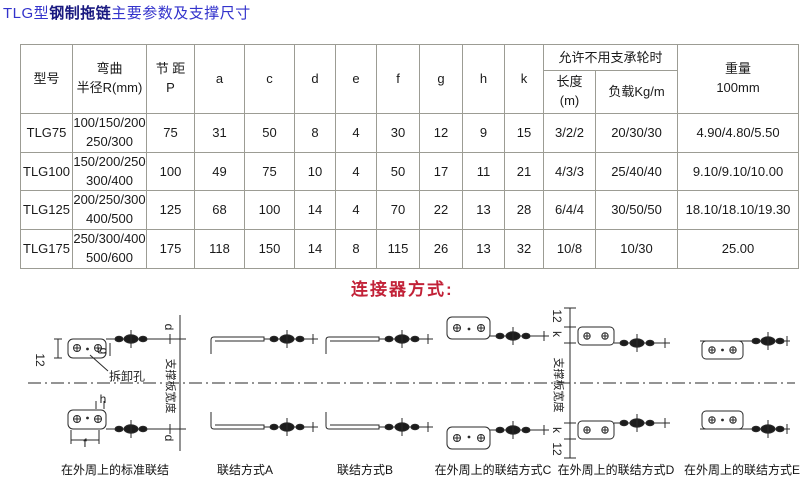  What do you see at coordinates (169, 438) in the screenshot?
I see `dim-label-d-bottom: d` at bounding box center [169, 438].